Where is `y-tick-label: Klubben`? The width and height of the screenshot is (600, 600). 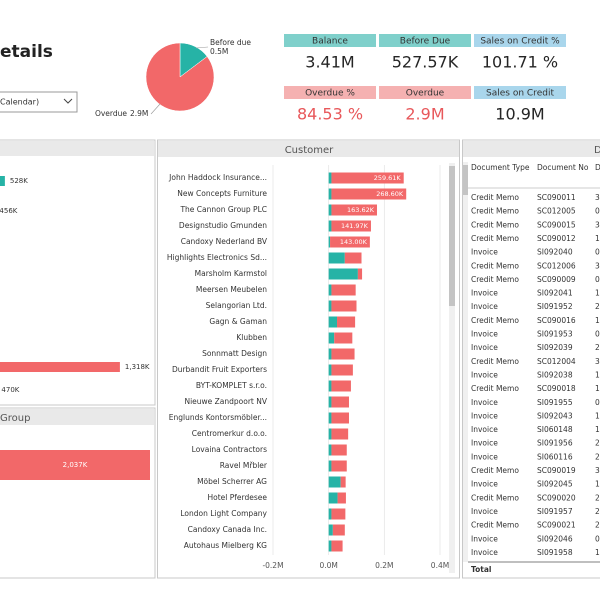
y-tick-label: Klubben is located at coordinates (251, 337).